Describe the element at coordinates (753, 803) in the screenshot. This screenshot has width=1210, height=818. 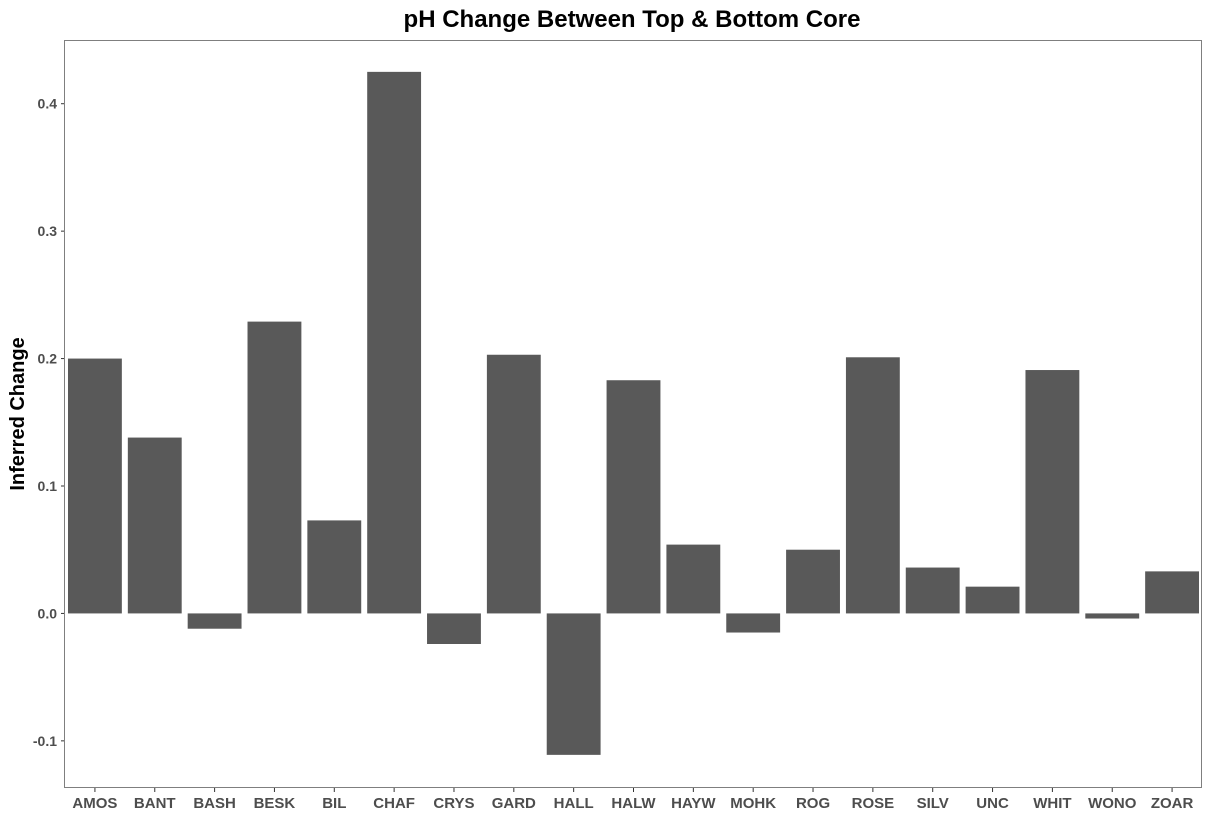
I see `x-tick-label: MOHK` at that location.